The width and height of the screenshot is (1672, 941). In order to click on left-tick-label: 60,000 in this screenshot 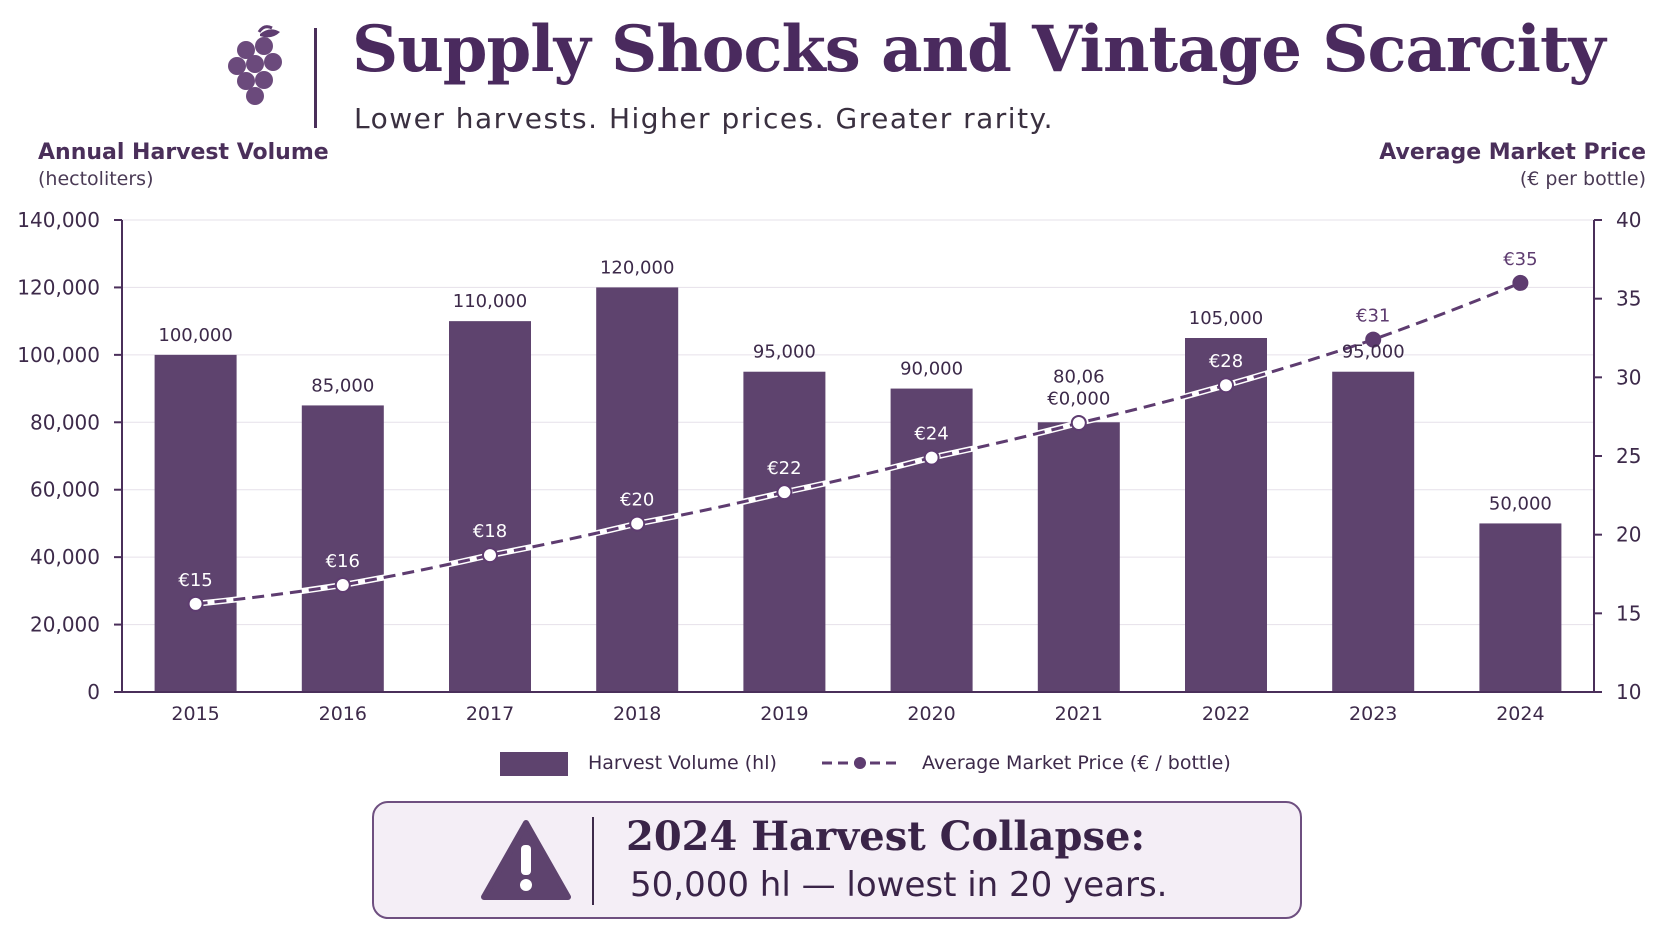, I will do `click(65, 490)`.